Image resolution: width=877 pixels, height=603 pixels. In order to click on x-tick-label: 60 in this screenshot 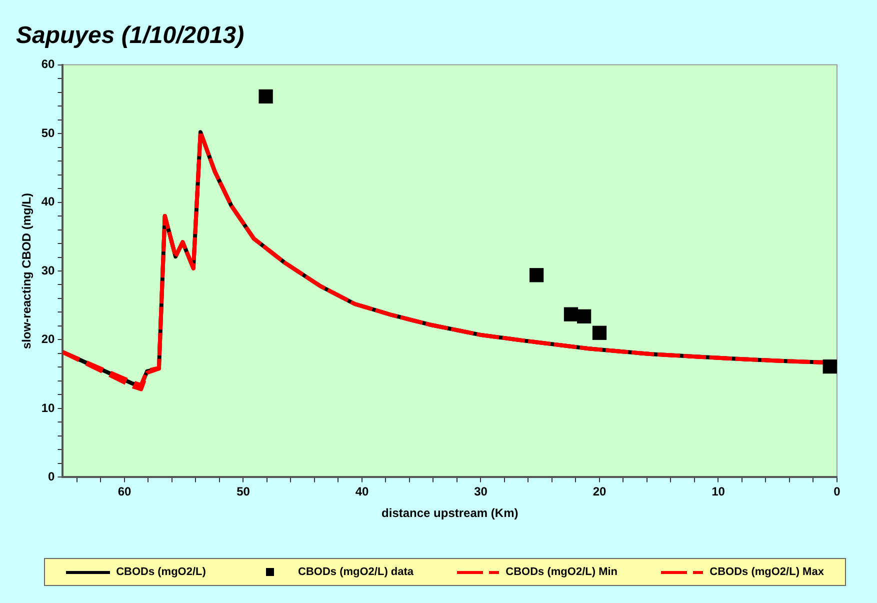, I will do `click(125, 491)`.